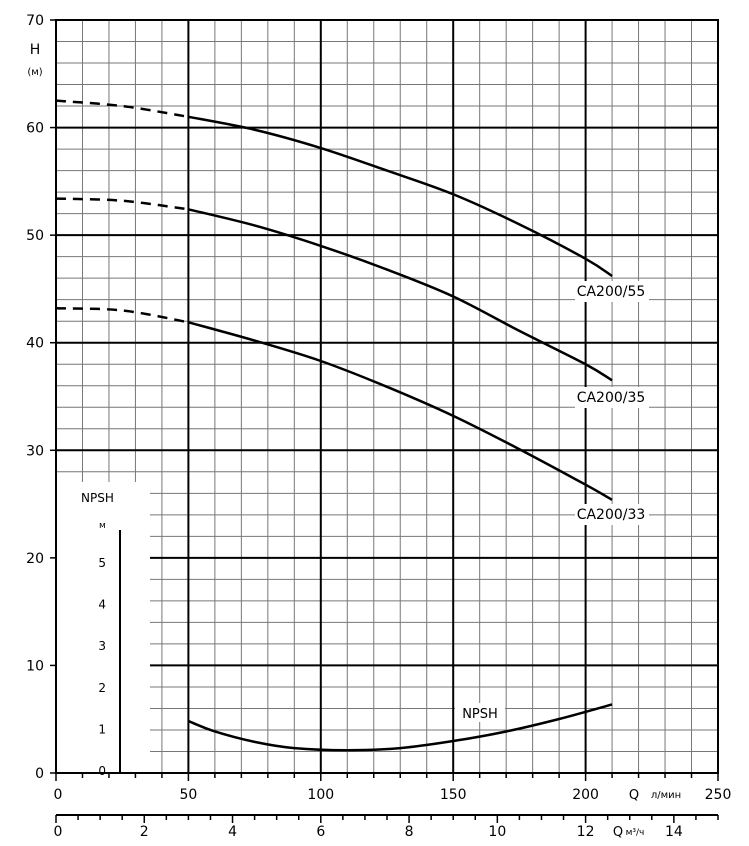 This screenshot has height=846, width=749. Describe the element at coordinates (41, 397) in the screenshot. I see `y-tick-labels: 0 10 20 30 40 50 60 70` at that location.